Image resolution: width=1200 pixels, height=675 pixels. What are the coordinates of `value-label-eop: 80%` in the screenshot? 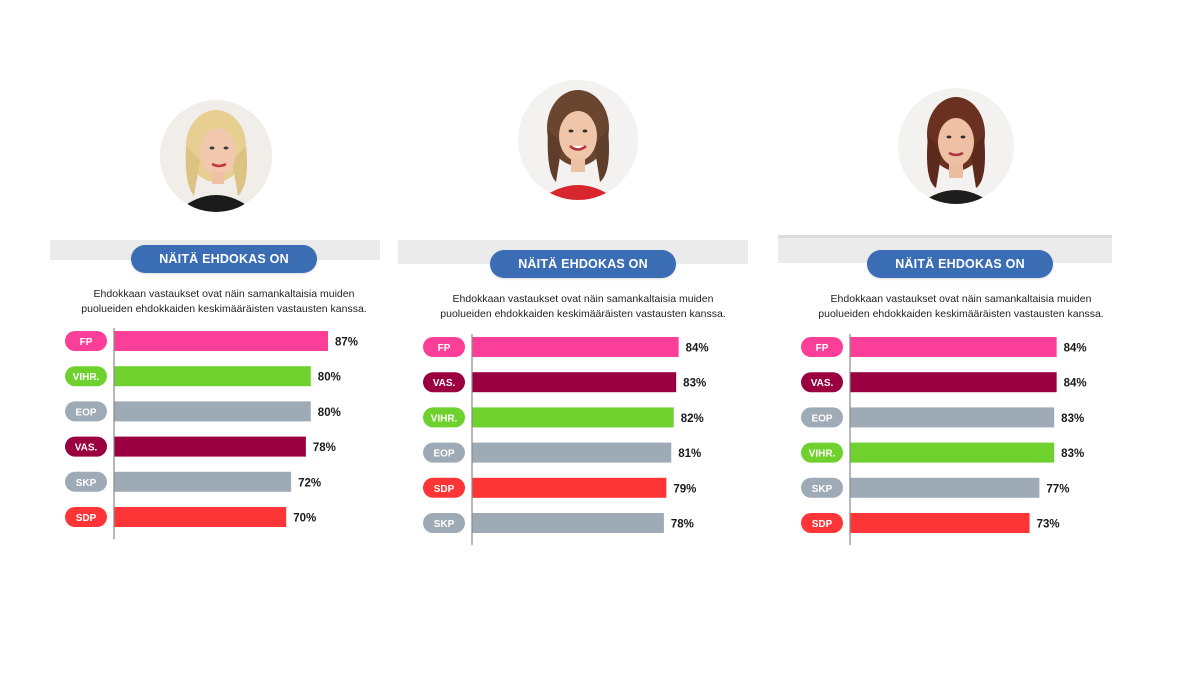 It's located at (329, 413).